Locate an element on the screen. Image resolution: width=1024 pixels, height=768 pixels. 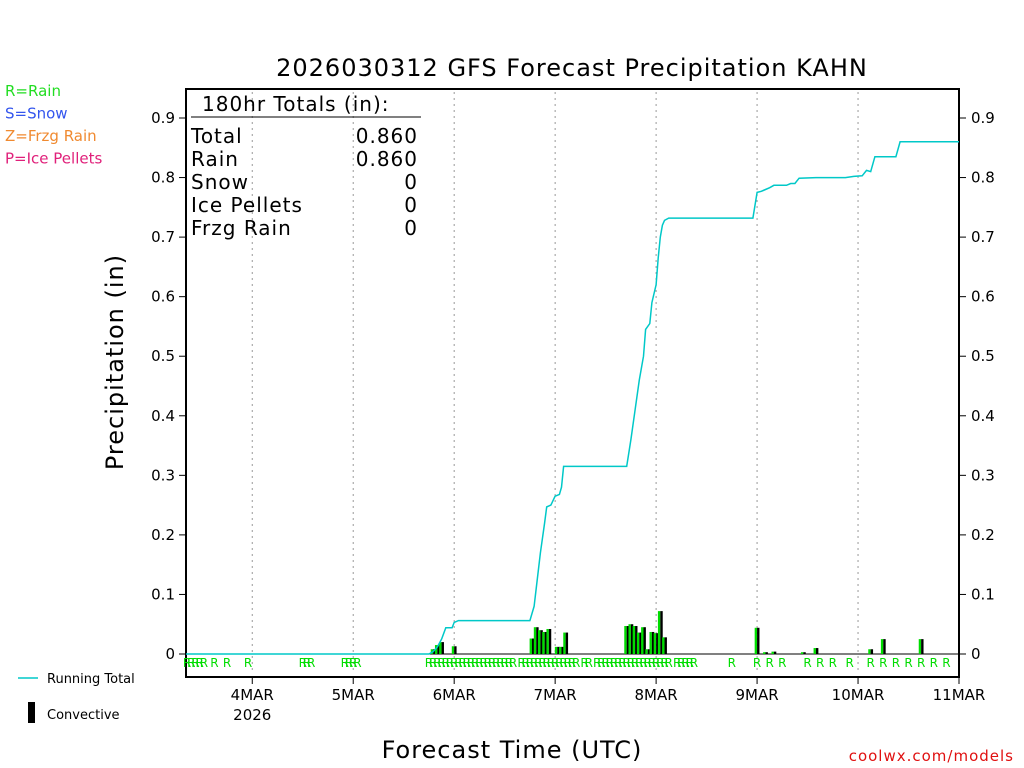
y-tick-left-label: 0.3 is located at coordinates (163, 475).